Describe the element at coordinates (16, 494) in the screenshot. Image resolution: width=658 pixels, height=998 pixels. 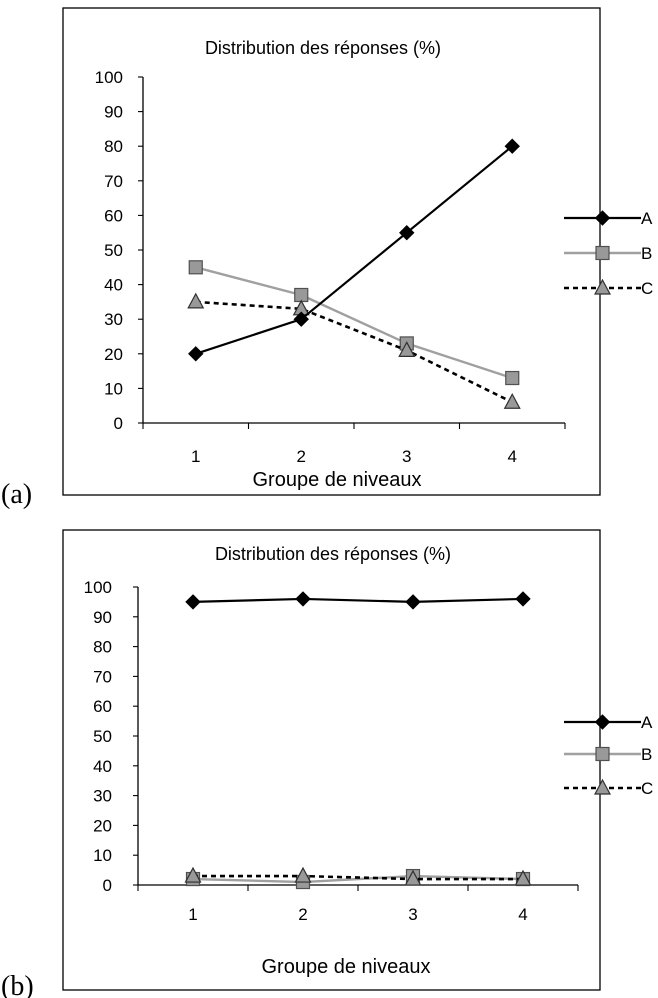
I see `panel-label-a: (a)` at that location.